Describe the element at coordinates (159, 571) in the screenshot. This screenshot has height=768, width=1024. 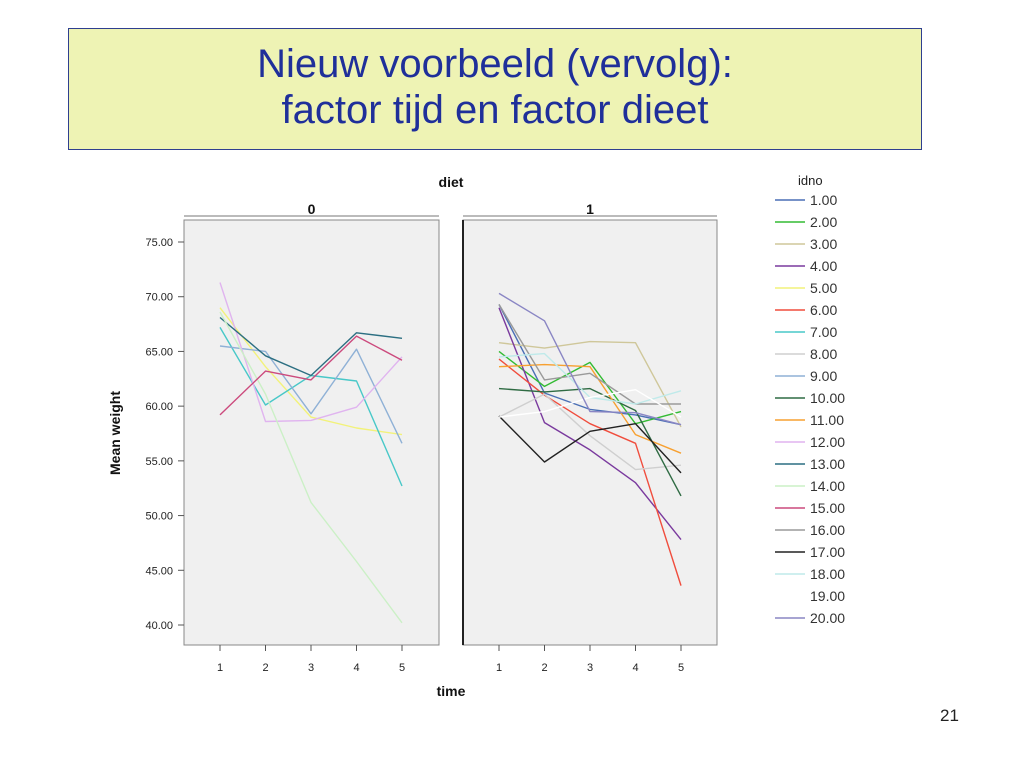
I see `y-tick-label: 45.00` at that location.